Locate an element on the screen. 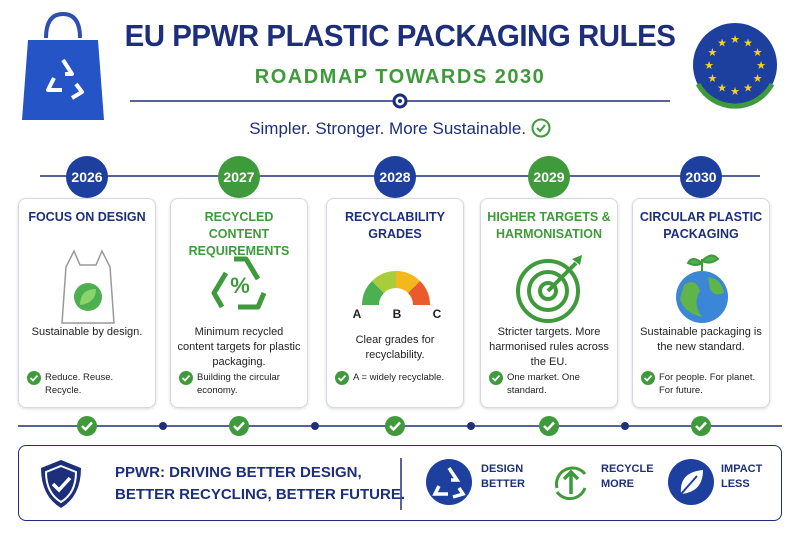 This screenshot has height=536, width=800. step-note-text: For people. For planet. For future. is located at coordinates (707, 384).